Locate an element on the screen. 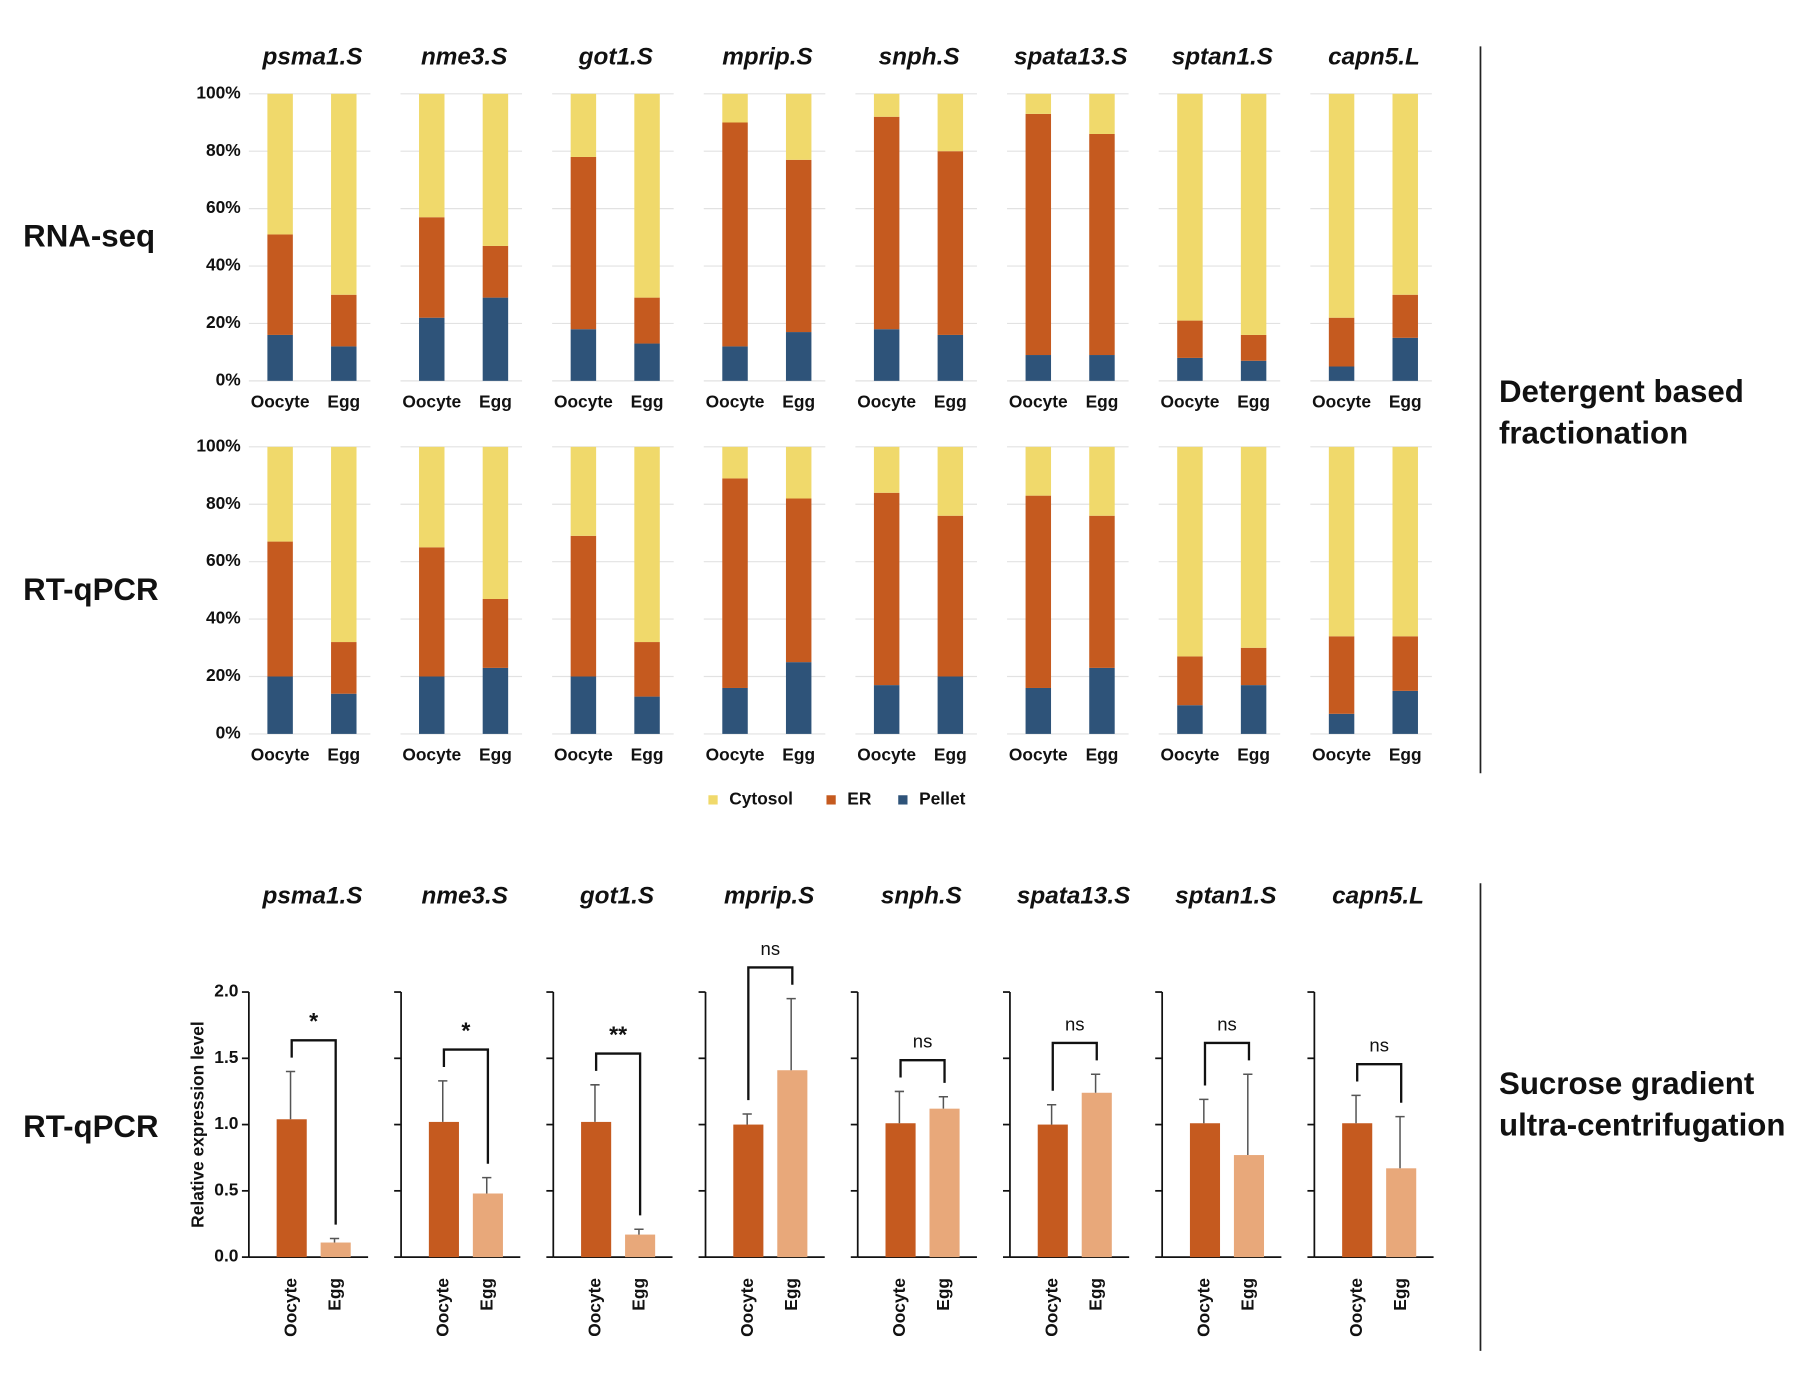  legend-label: Cytosol is located at coordinates (761, 798).